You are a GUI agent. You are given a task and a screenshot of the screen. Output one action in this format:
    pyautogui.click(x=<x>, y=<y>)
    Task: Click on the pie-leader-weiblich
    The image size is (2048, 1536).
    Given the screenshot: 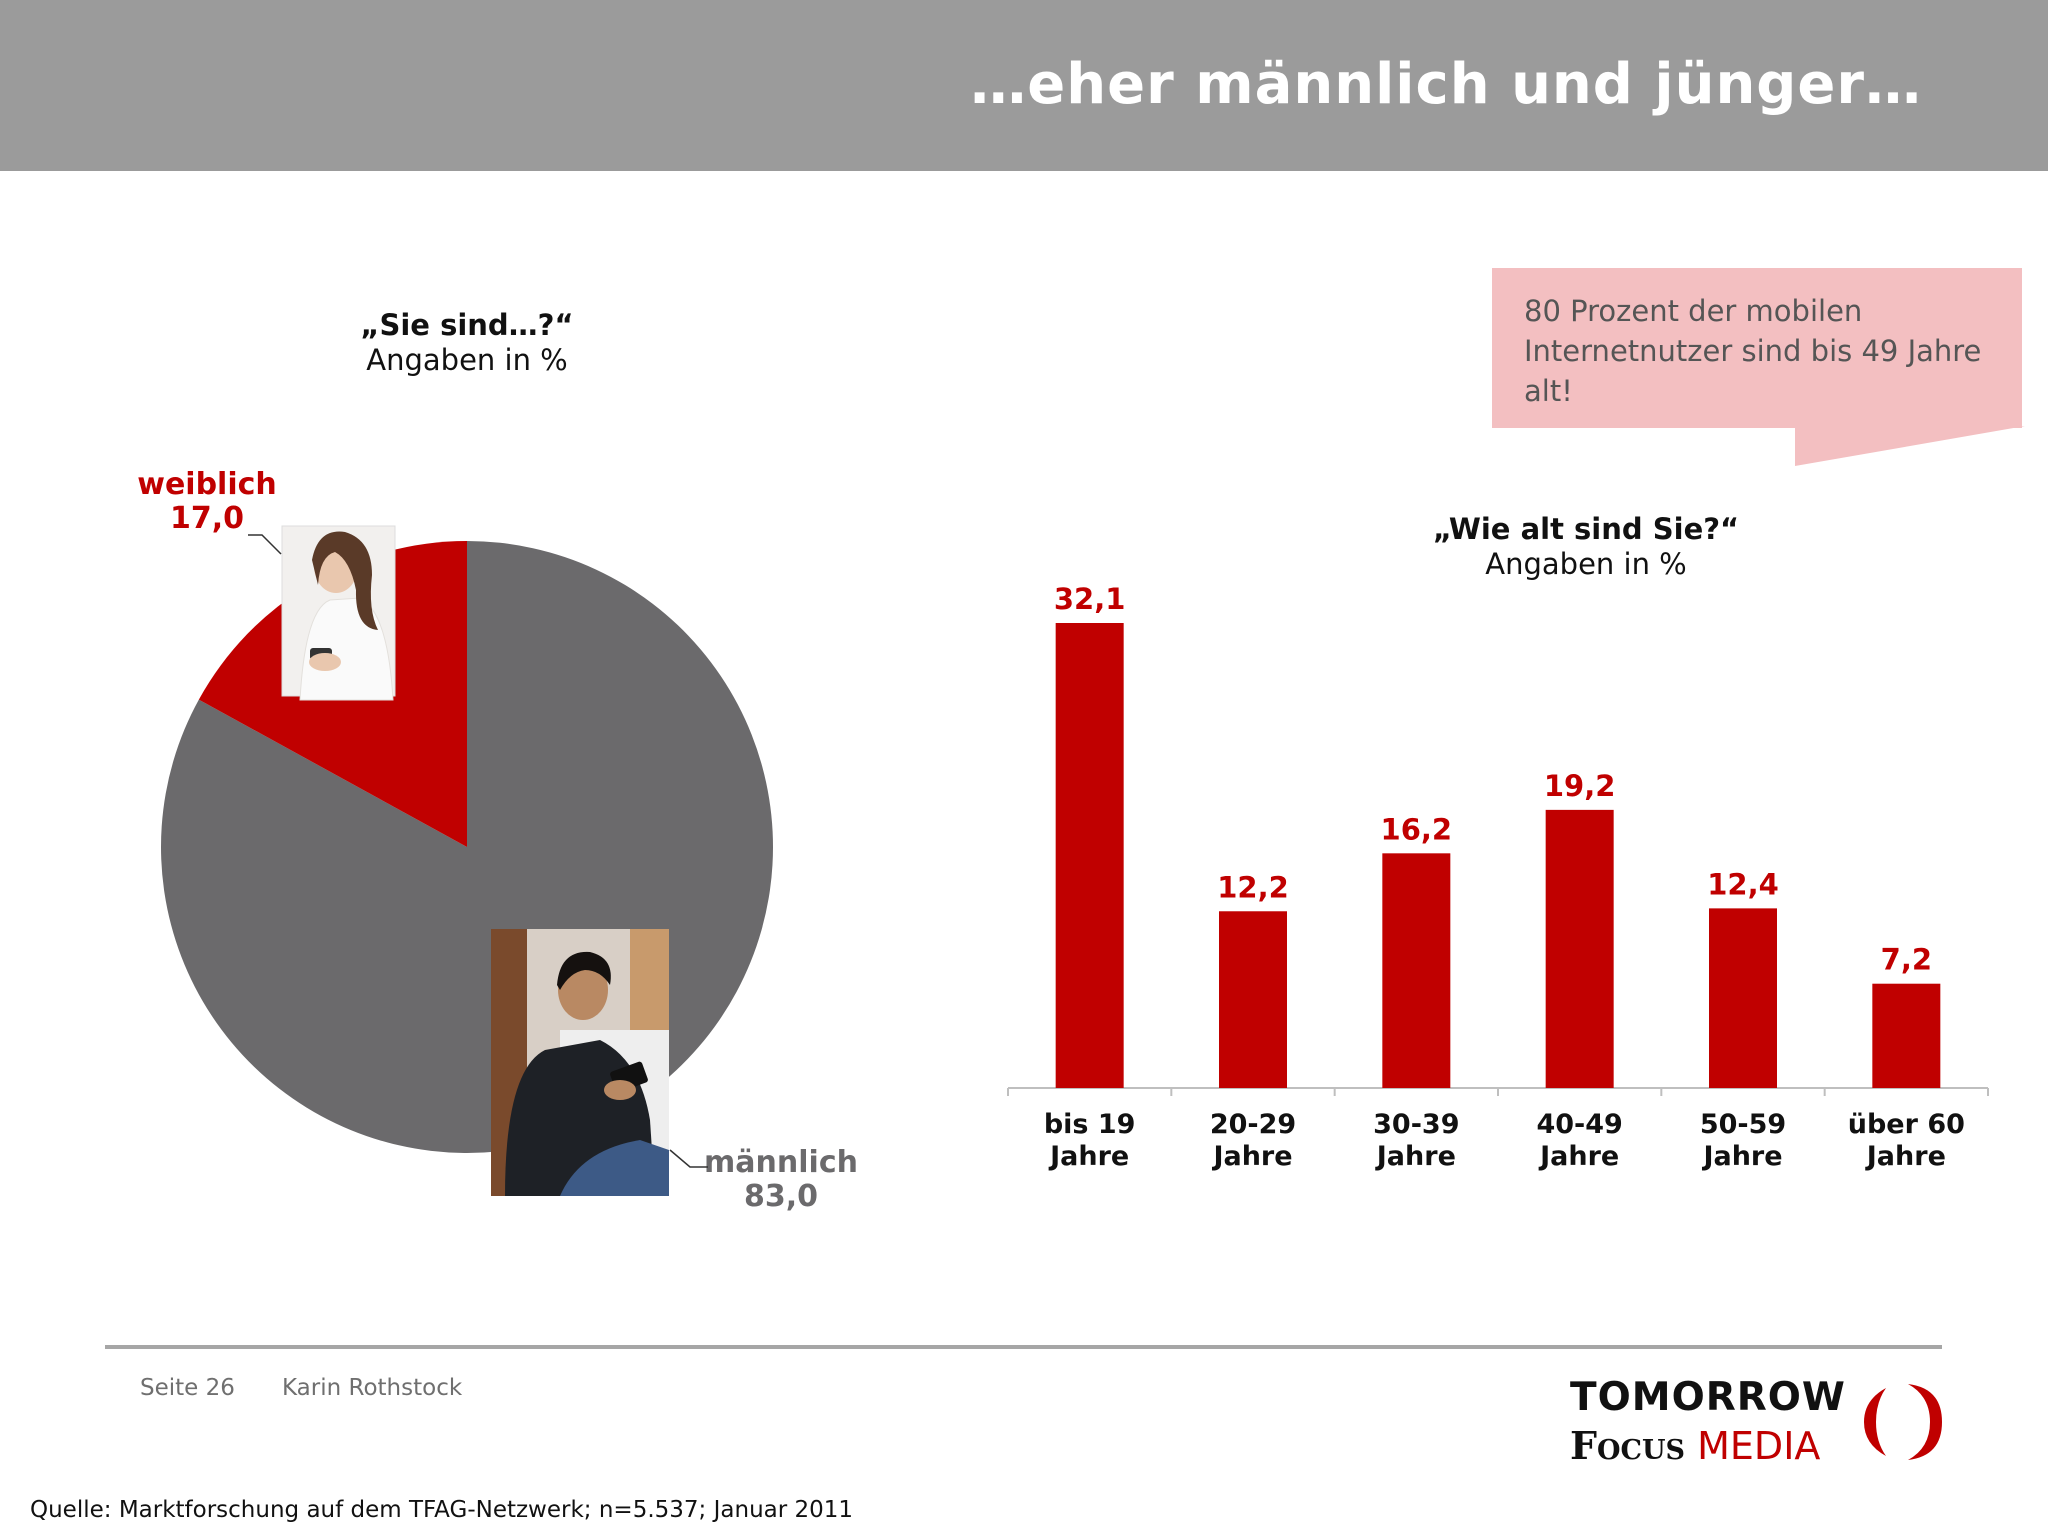 What is the action you would take?
    pyautogui.click(x=265, y=544)
    